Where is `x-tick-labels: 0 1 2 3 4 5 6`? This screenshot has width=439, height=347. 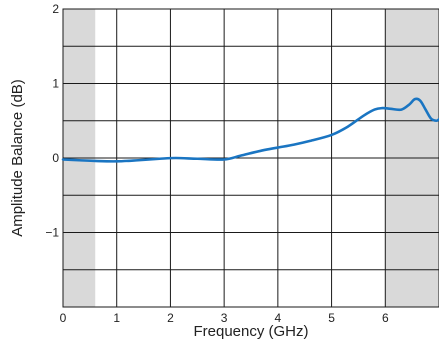
x-tick-labels: 0 1 2 3 4 5 6 is located at coordinates (224, 318).